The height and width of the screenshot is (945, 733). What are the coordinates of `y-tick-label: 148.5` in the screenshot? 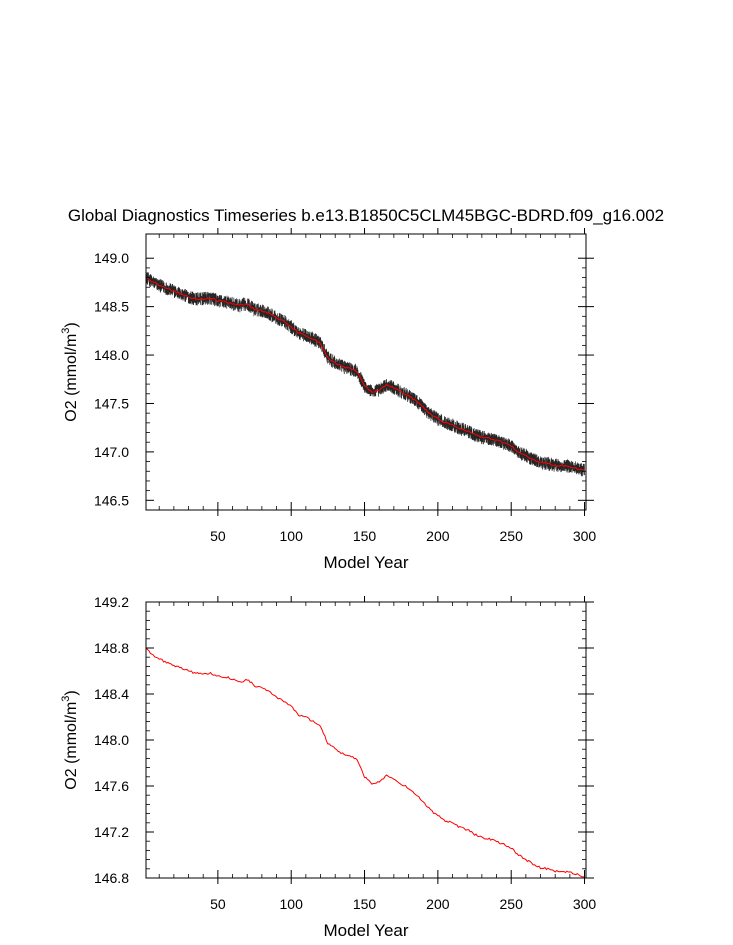 It's located at (111, 307).